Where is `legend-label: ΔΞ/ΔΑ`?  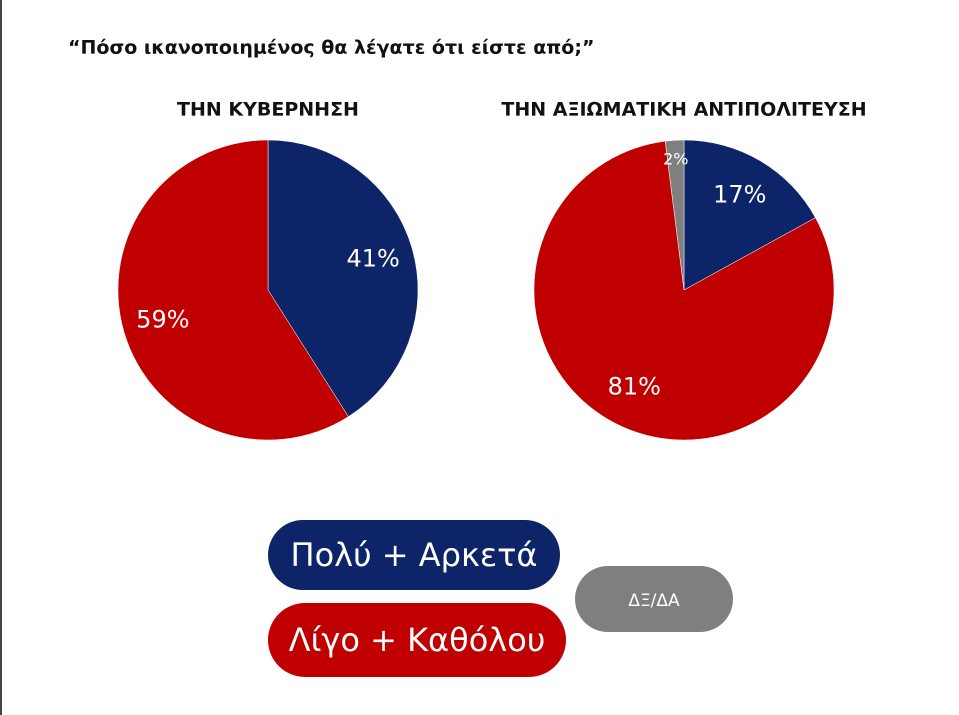
legend-label: ΔΞ/ΔΑ is located at coordinates (654, 601).